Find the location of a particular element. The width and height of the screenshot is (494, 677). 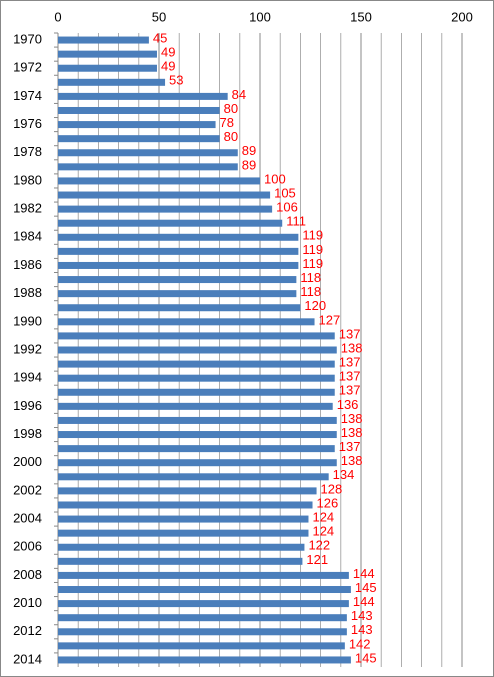

data-label: 142 is located at coordinates (360, 643).